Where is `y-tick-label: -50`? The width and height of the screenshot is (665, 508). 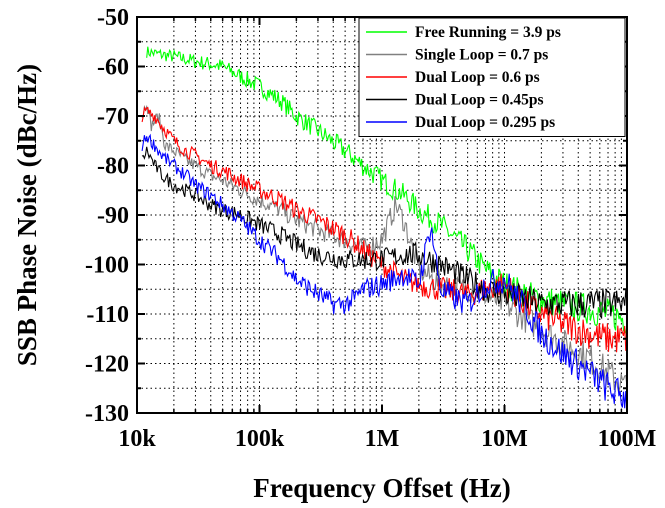 y-tick-label: -50 is located at coordinates (113, 18).